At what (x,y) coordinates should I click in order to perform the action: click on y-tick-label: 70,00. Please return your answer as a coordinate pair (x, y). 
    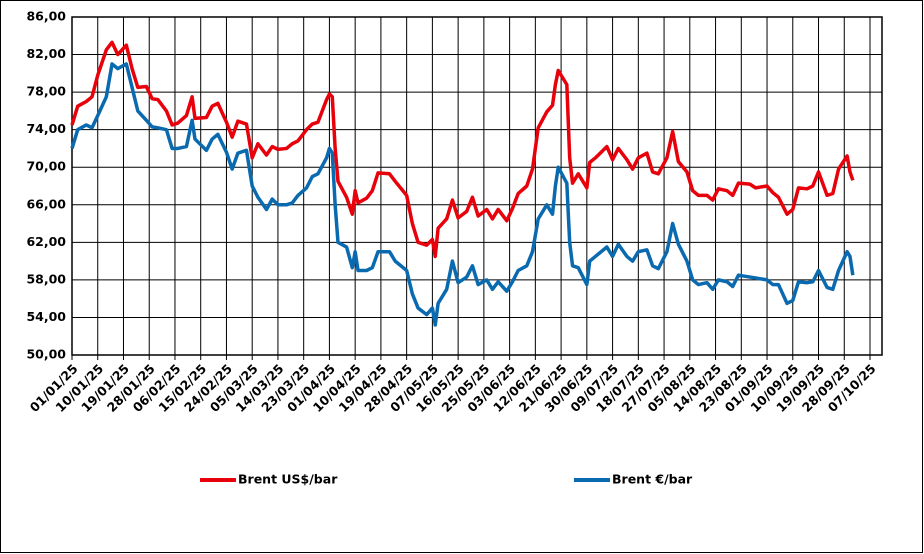
    Looking at the image, I should click on (46, 166).